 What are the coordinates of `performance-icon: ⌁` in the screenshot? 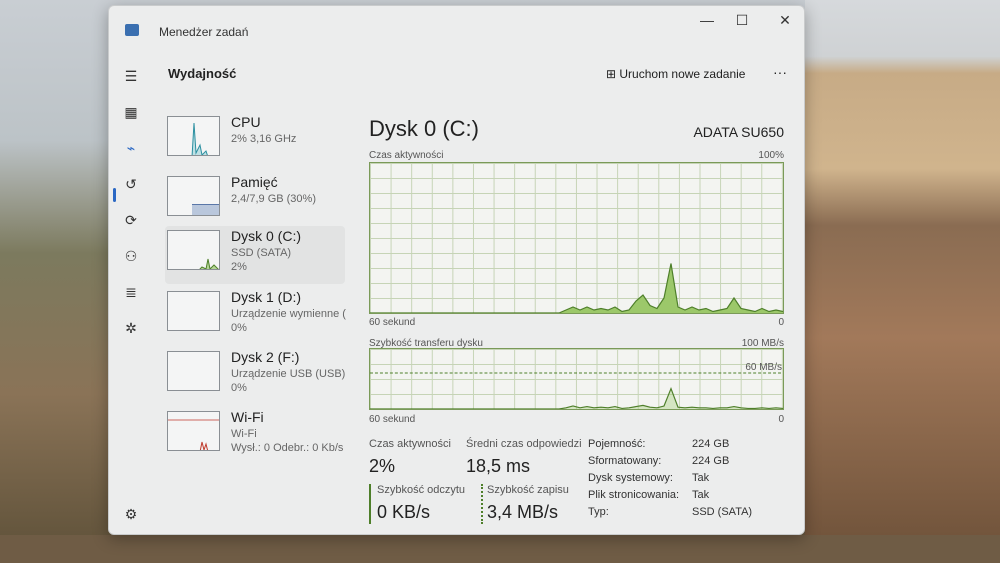 It's located at (131, 148).